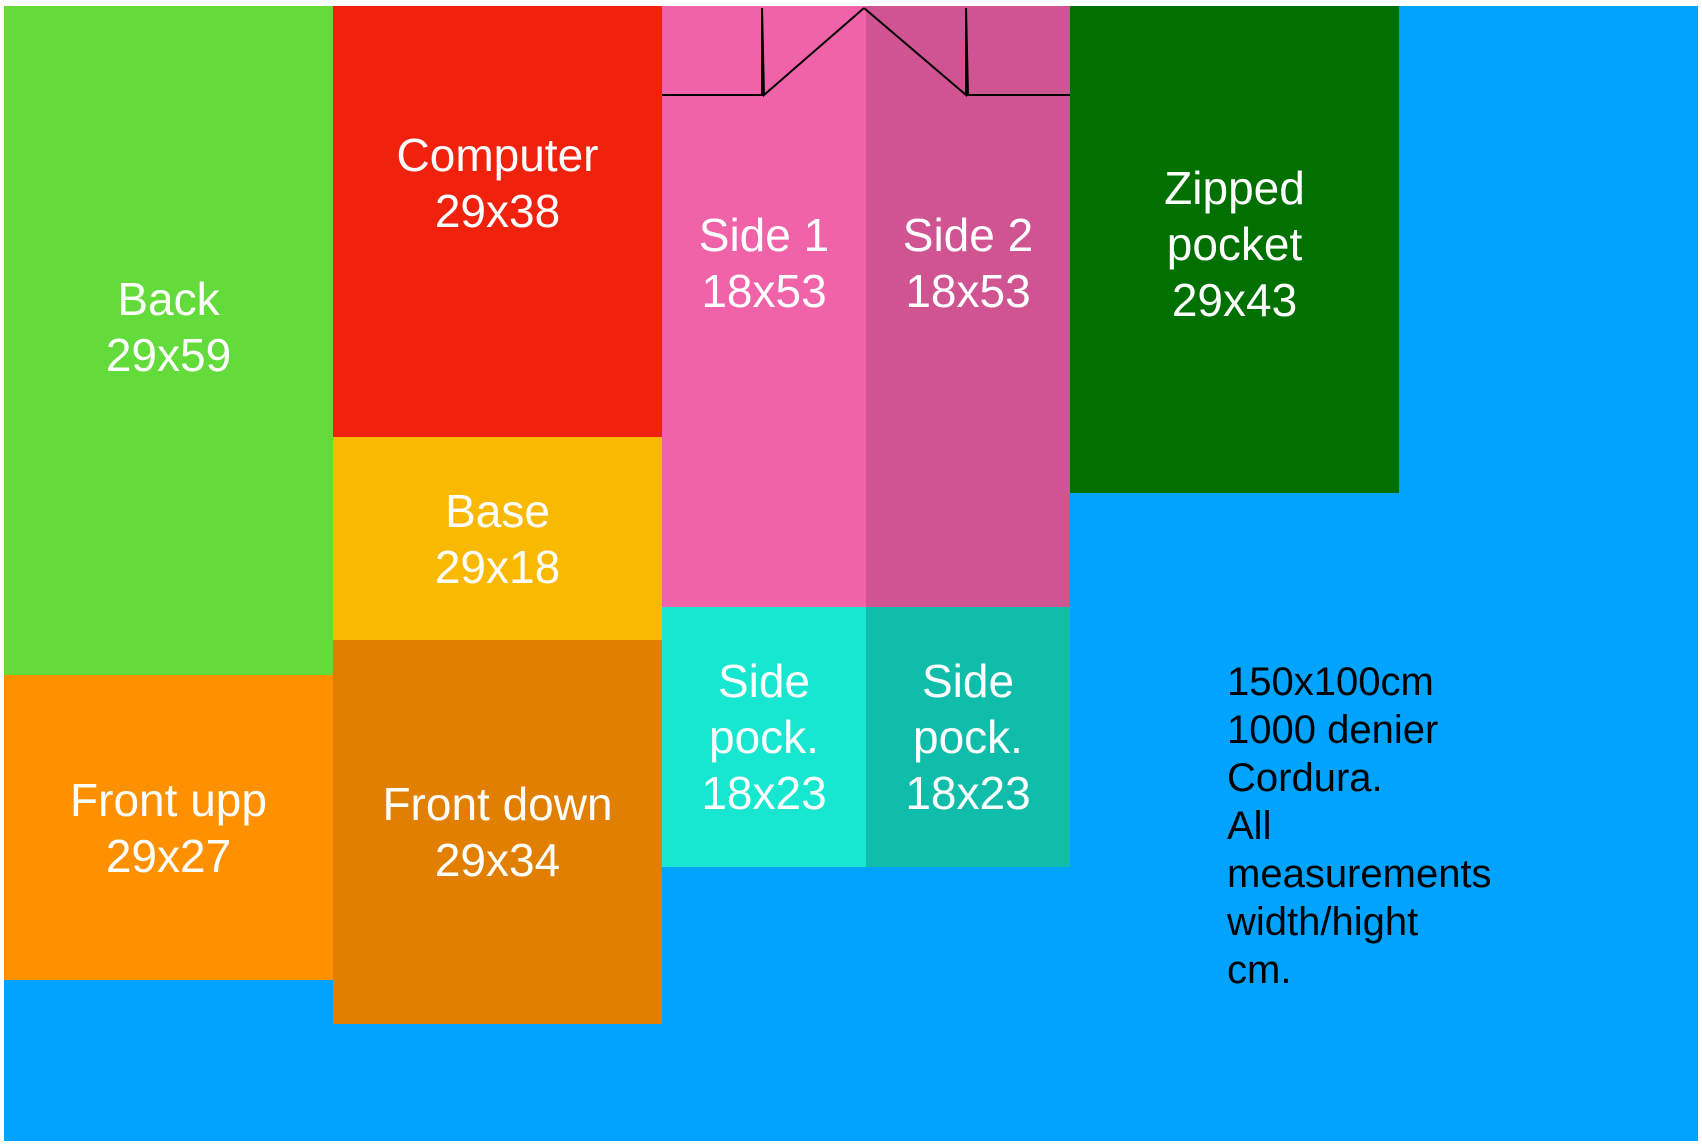 This screenshot has height=1146, width=1702. What do you see at coordinates (764, 262) in the screenshot?
I see `side-1-panel-label: Side 1 18x53` at bounding box center [764, 262].